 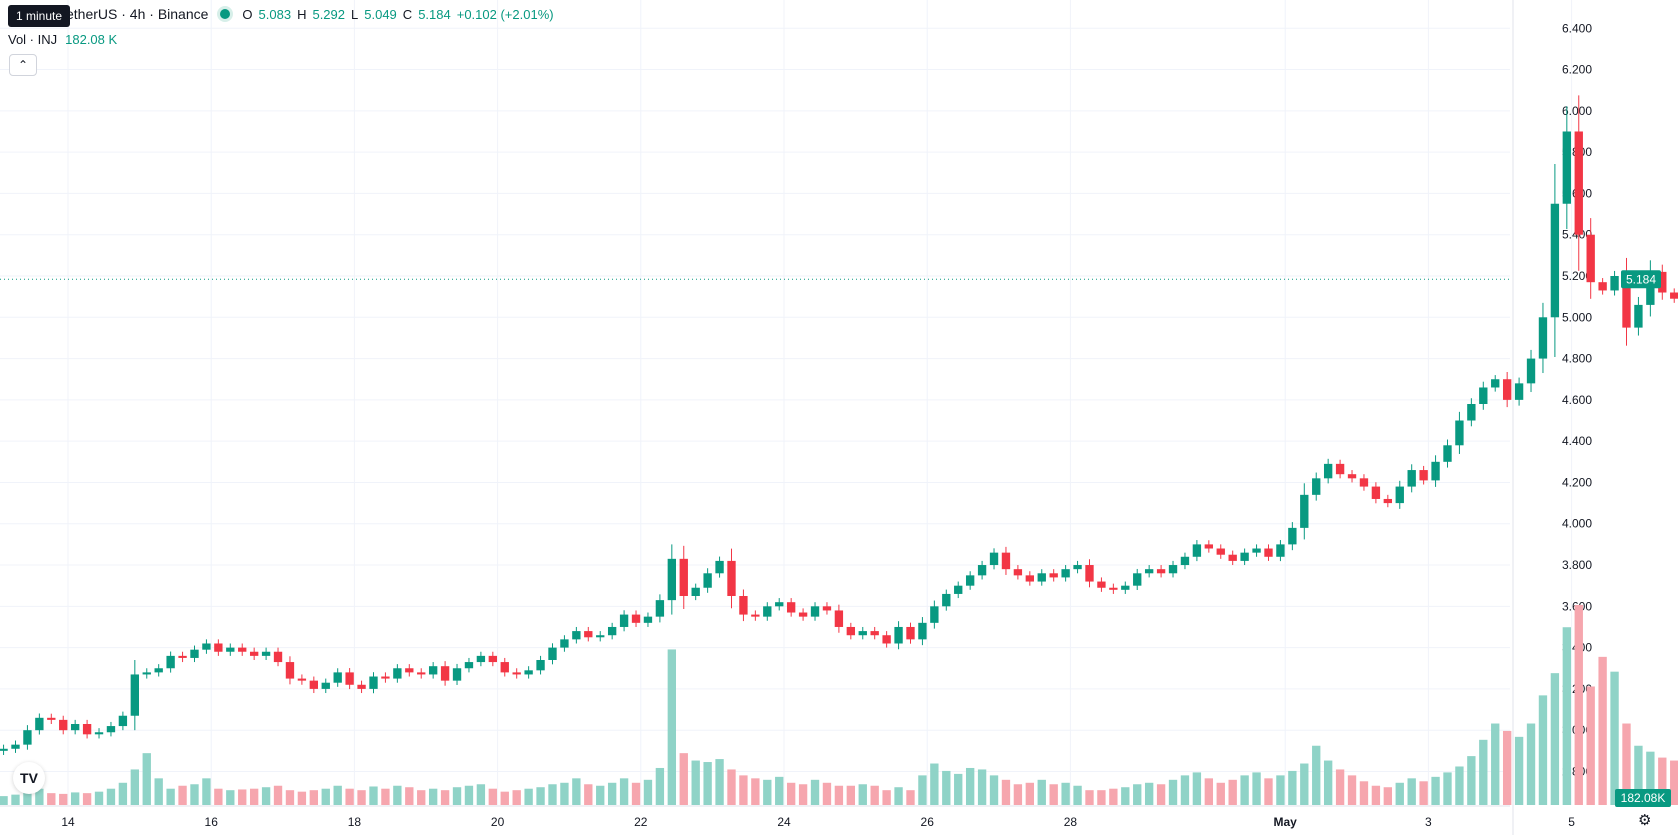 I want to click on price-tick-label: 6.200, so click(x=1577, y=70).